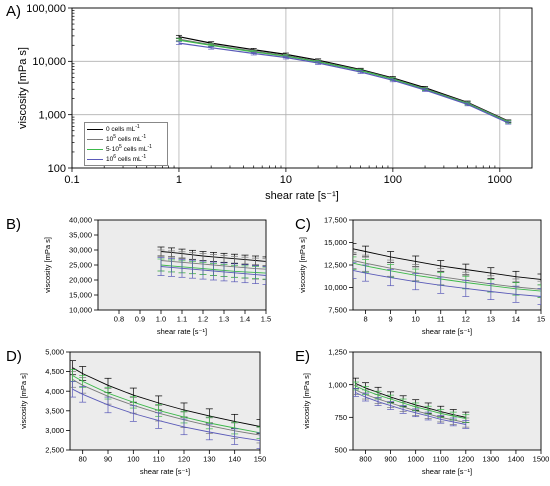 Image resolution: width=550 pixels, height=486 pixels. Describe the element at coordinates (245, 319) in the screenshot. I see `x-tick-label: 1.4` at that location.